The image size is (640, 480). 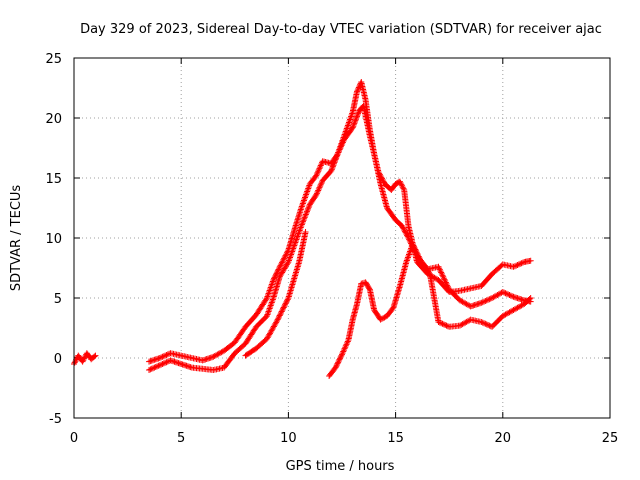 I want to click on x-tick-label: 25, so click(x=610, y=438).